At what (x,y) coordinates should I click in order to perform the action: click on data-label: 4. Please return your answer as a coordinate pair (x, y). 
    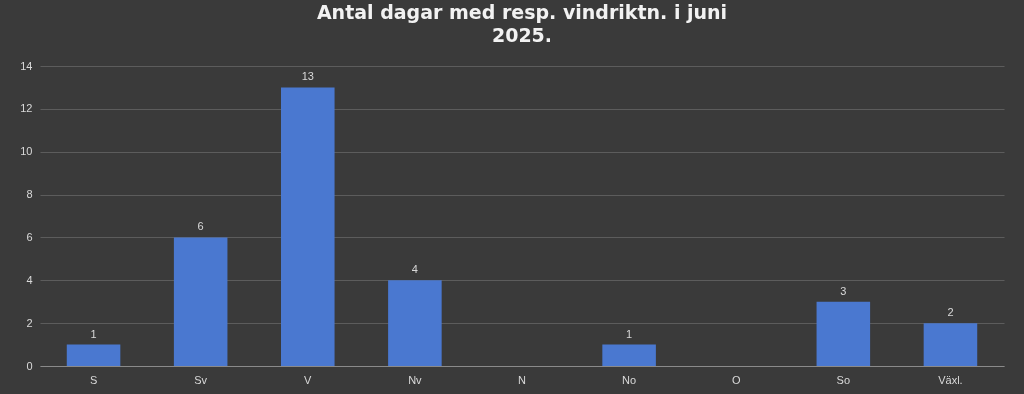
    Looking at the image, I should click on (414, 269).